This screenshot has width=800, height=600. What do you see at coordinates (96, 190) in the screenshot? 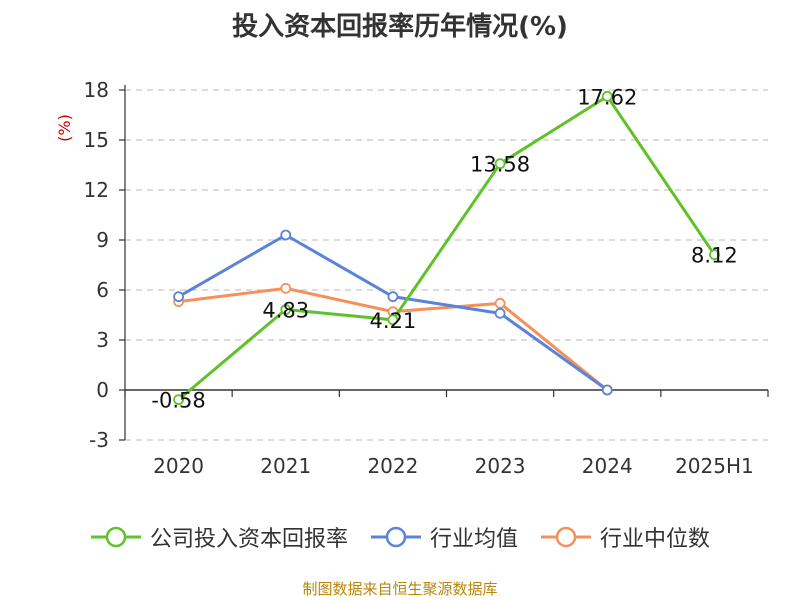
I see `y-tick-label: 12` at bounding box center [96, 190].